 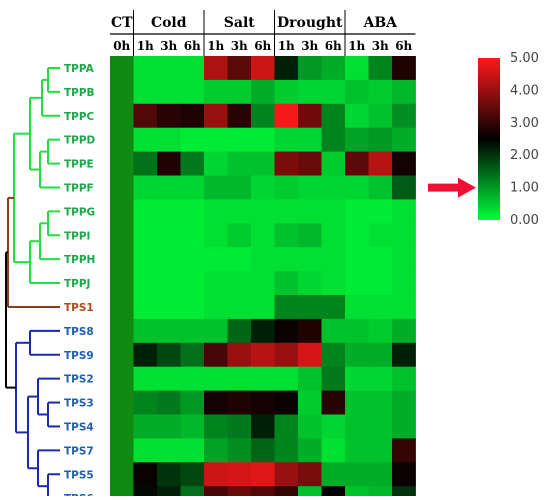 I want to click on row-label: TPPI, so click(x=77, y=236).